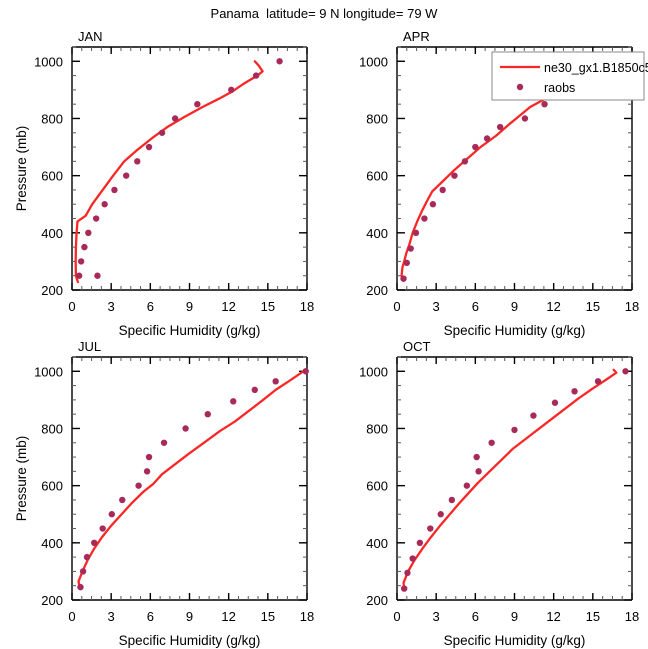 This screenshot has height=649, width=648. What do you see at coordinates (48, 371) in the screenshot?
I see `y-tick-label: 1000` at bounding box center [48, 371].